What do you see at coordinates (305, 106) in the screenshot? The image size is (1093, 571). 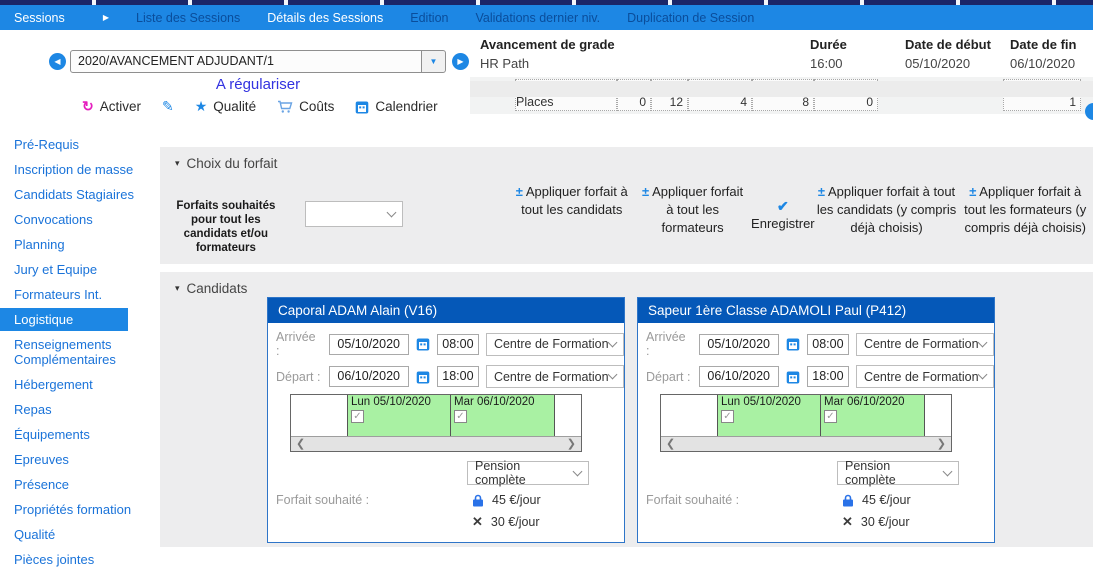 I see `couts-button: Coûts` at bounding box center [305, 106].